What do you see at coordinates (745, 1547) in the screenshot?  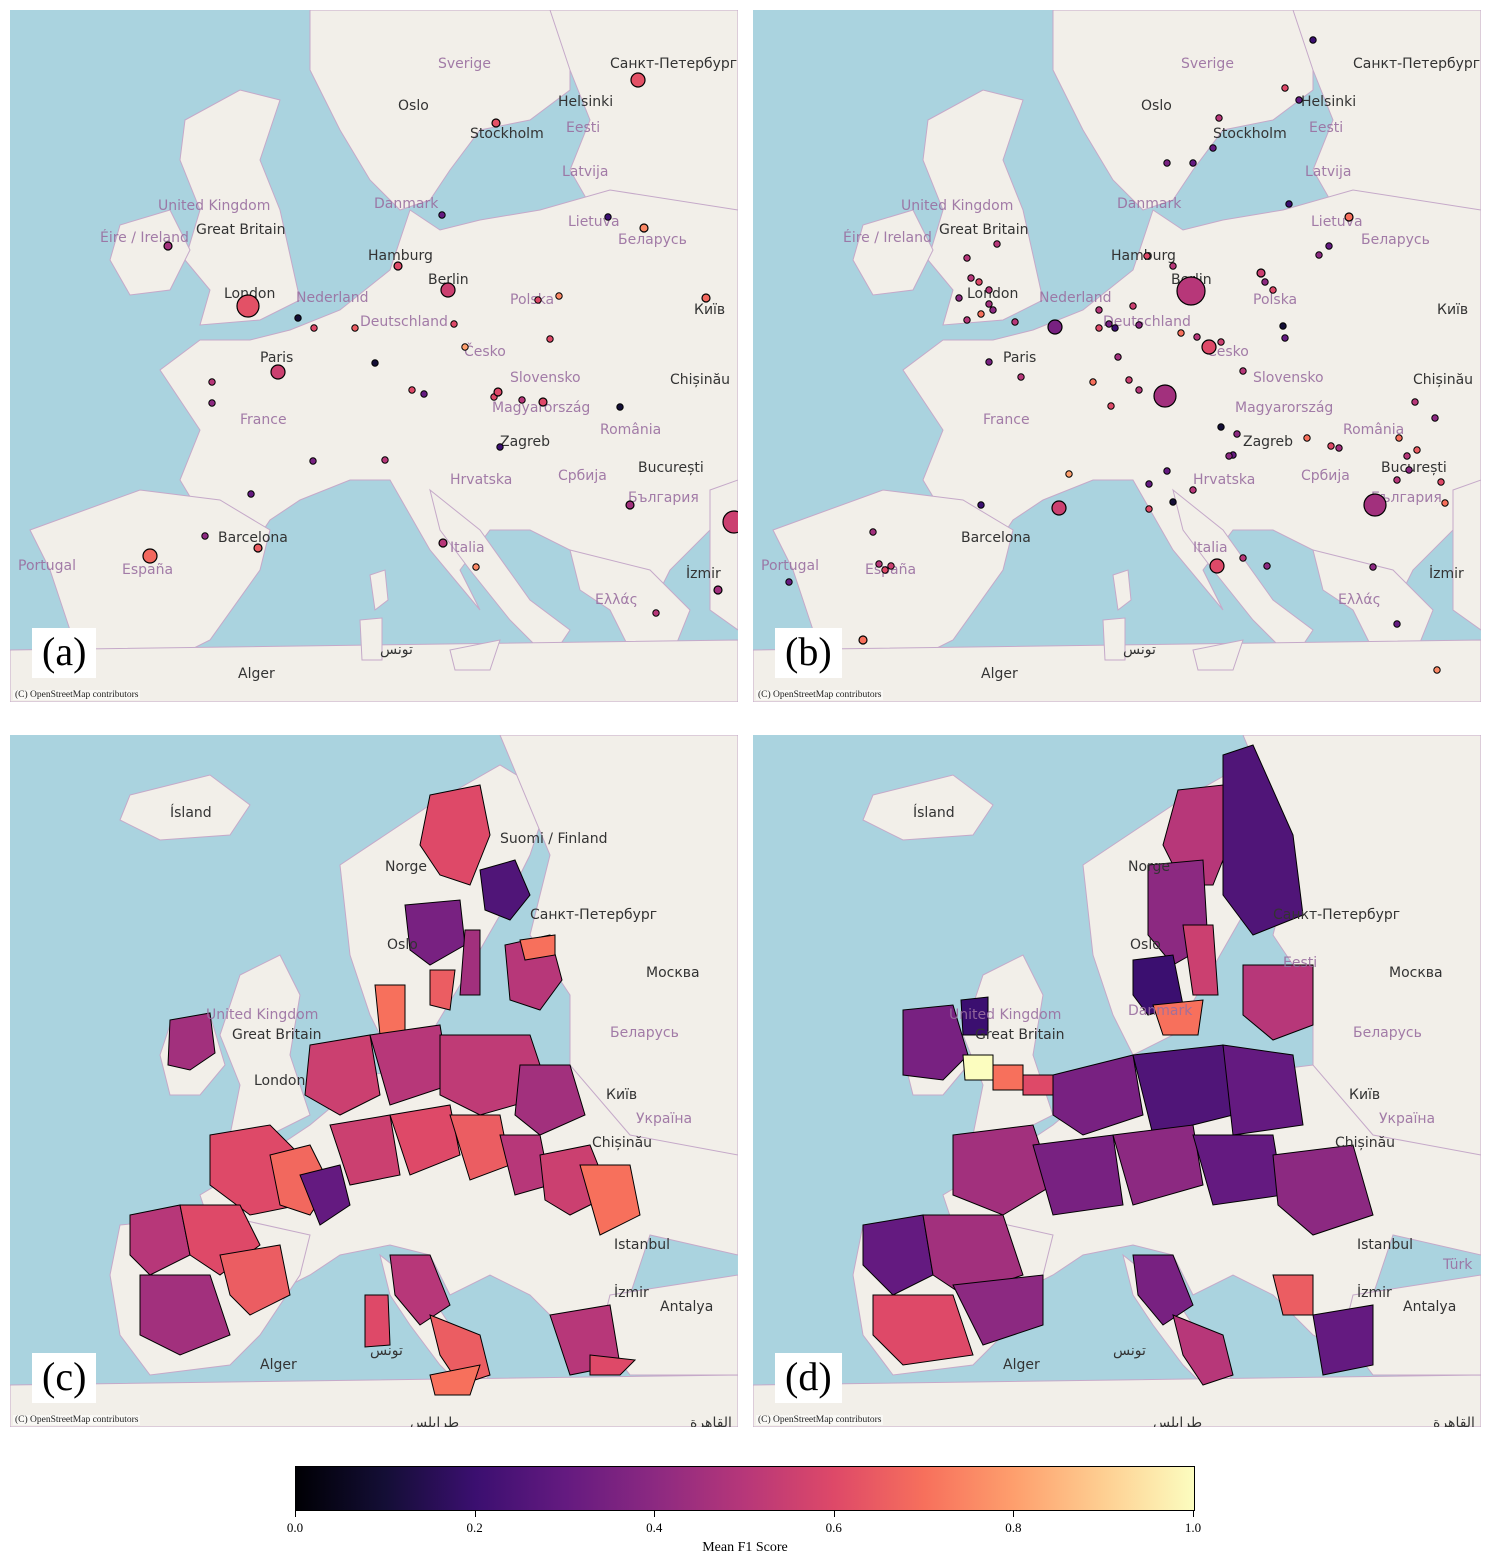 I see `colorbar-title: Mean F1 Score` at bounding box center [745, 1547].